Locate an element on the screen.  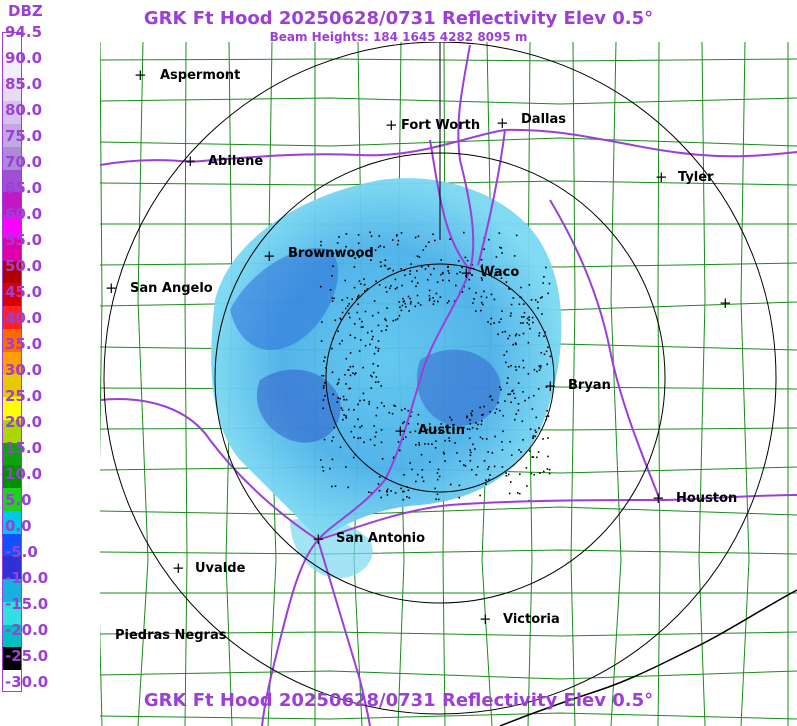
legend-label: 80.0 is located at coordinates (24, 110).